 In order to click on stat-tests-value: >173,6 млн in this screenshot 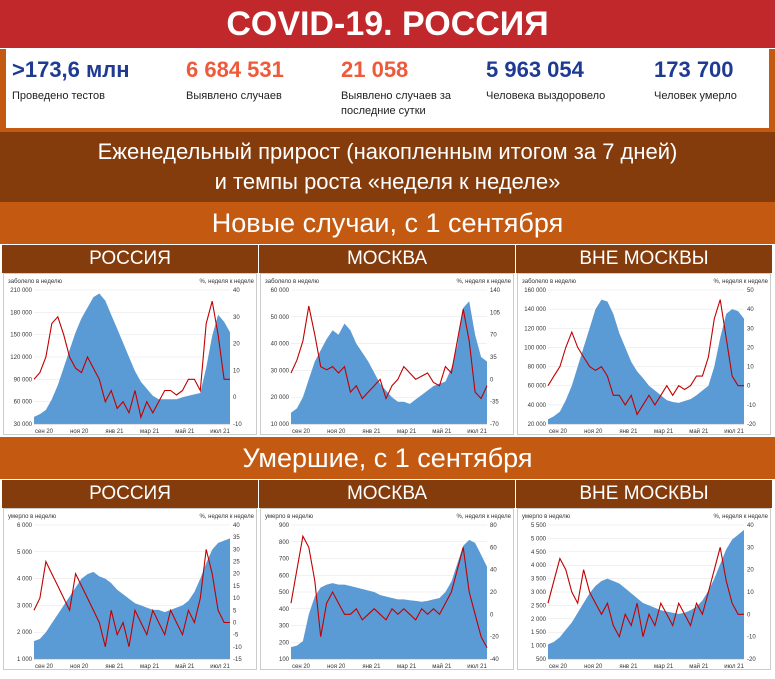, I will do `click(71, 69)`.